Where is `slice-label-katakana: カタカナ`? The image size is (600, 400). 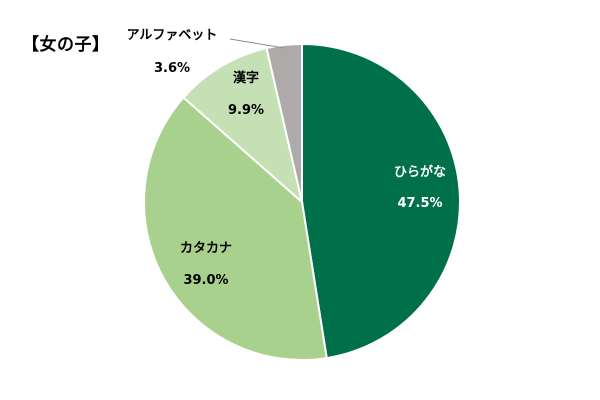 slice-label-katakana: カタカナ is located at coordinates (206, 248).